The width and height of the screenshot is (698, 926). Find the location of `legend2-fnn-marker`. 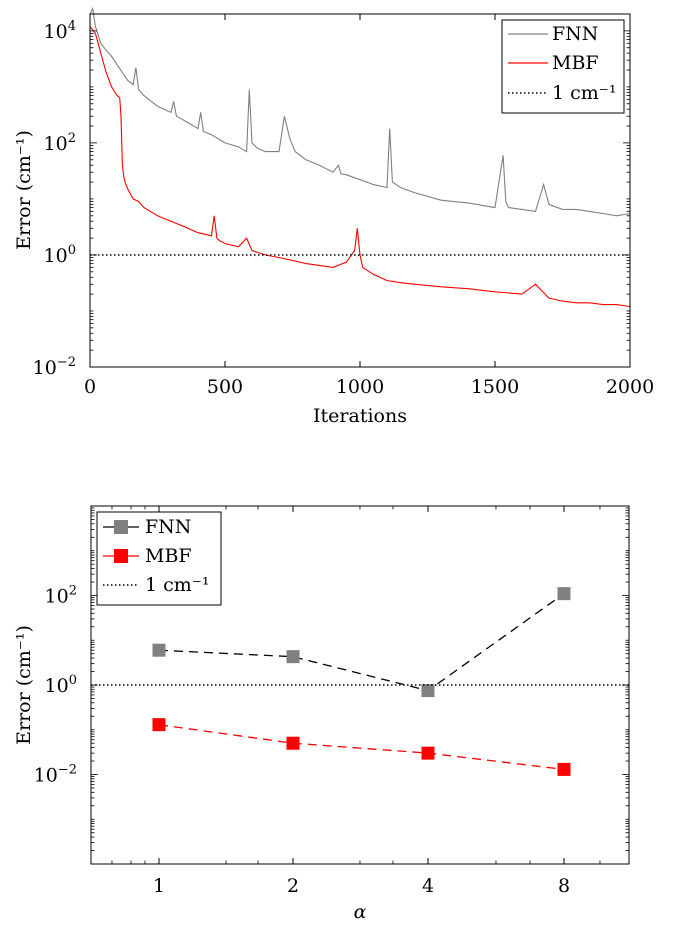

legend2-fnn-marker is located at coordinates (121, 527).